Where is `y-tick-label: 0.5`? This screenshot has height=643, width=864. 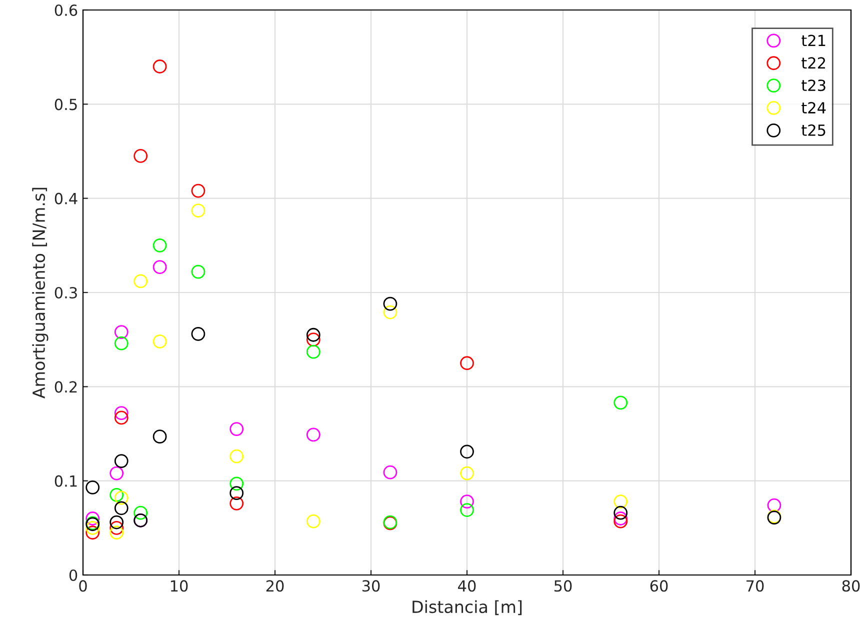 y-tick-label: 0.5 is located at coordinates (65, 104).